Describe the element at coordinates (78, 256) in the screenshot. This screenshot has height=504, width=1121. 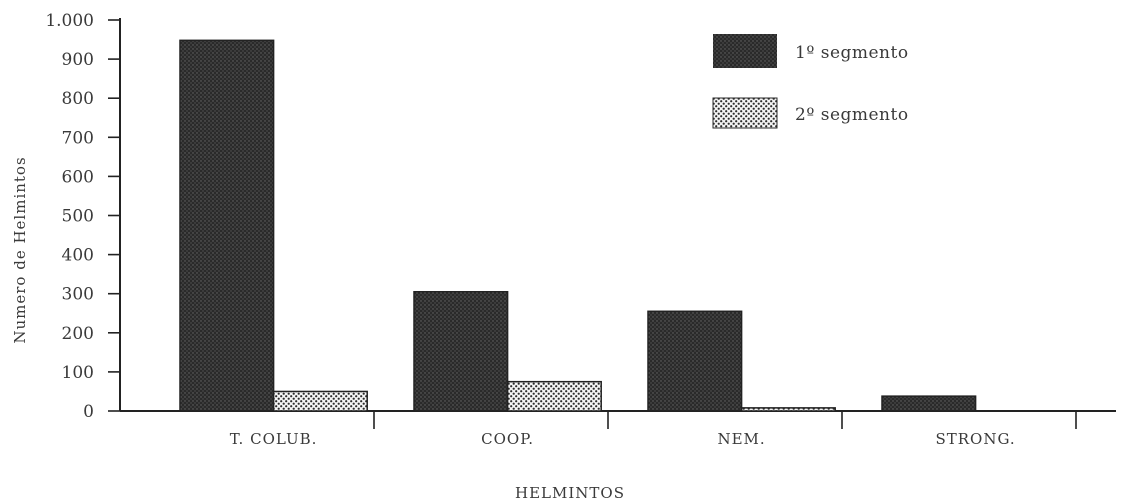
I see `y-tick-label: 400` at that location.